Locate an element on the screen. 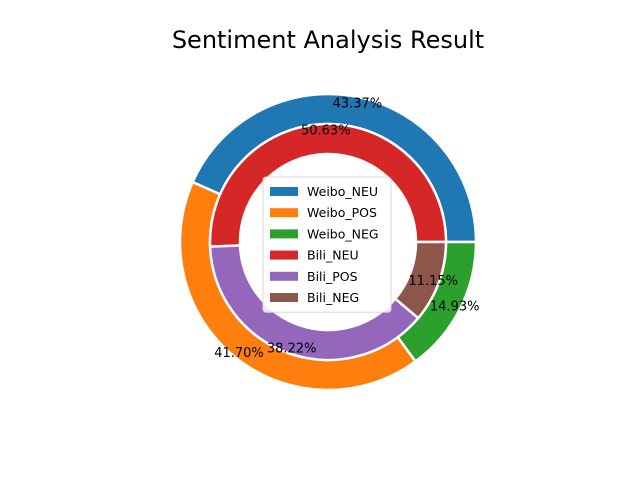 This screenshot has height=480, width=640. pct-label-weibo-pos: 41.70% is located at coordinates (239, 353).